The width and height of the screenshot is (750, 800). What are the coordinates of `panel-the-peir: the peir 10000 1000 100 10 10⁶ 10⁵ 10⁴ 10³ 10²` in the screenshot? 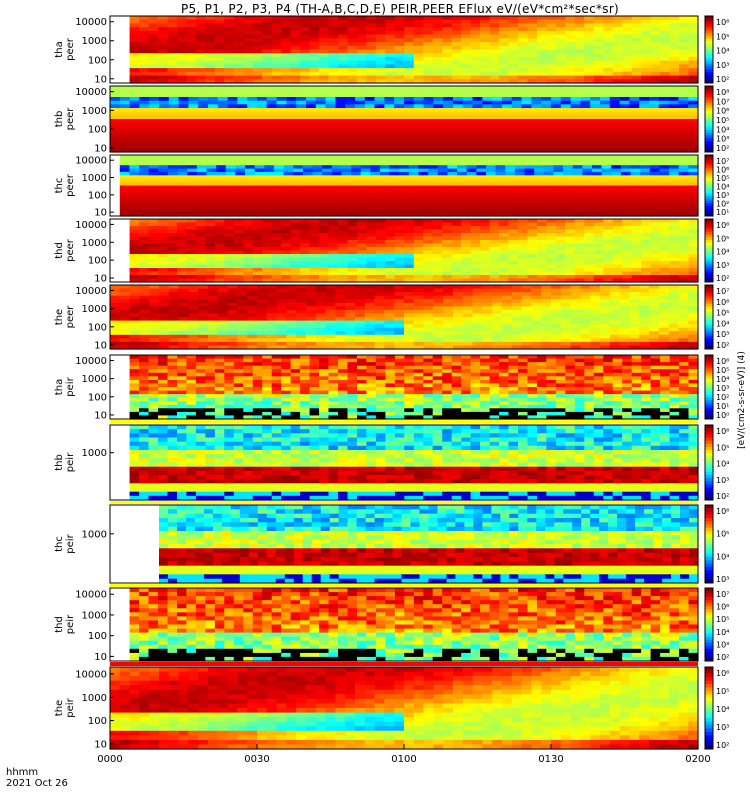 It's located at (391, 708).